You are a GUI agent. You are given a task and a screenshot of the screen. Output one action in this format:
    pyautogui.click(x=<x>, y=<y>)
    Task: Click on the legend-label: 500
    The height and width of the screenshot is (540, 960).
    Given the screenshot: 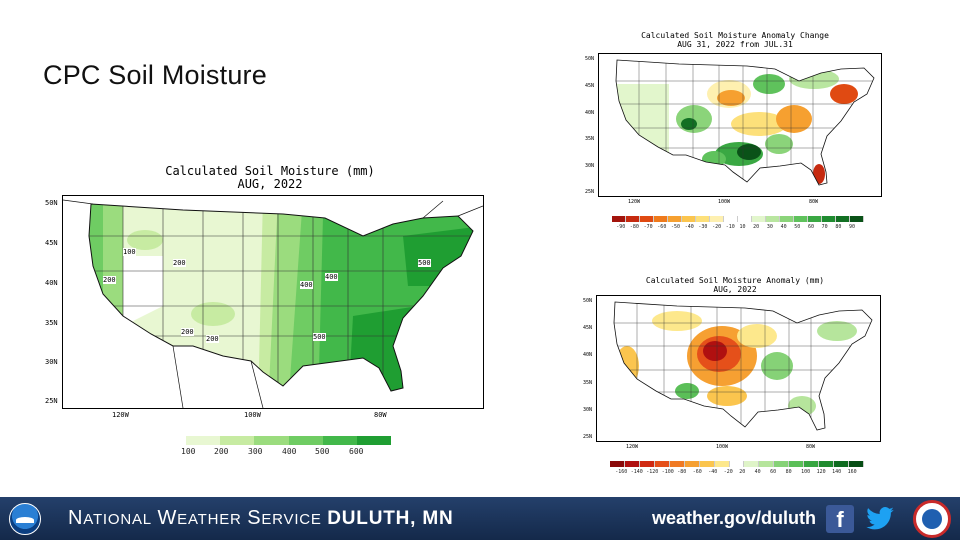 What is the action you would take?
    pyautogui.click(x=322, y=451)
    